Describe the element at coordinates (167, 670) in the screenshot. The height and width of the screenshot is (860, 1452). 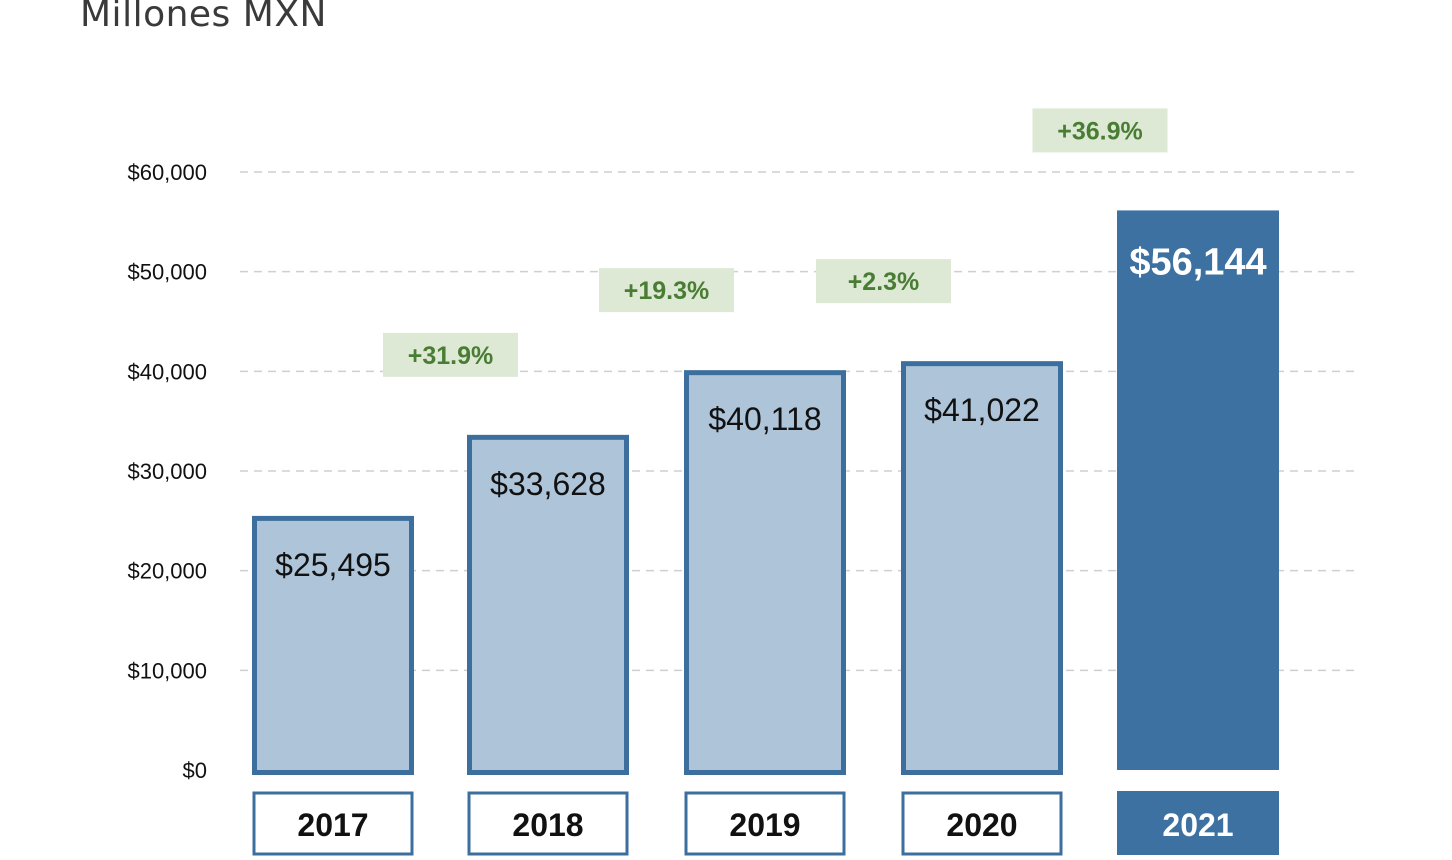
I see `y-tick-label: $10,000` at that location.